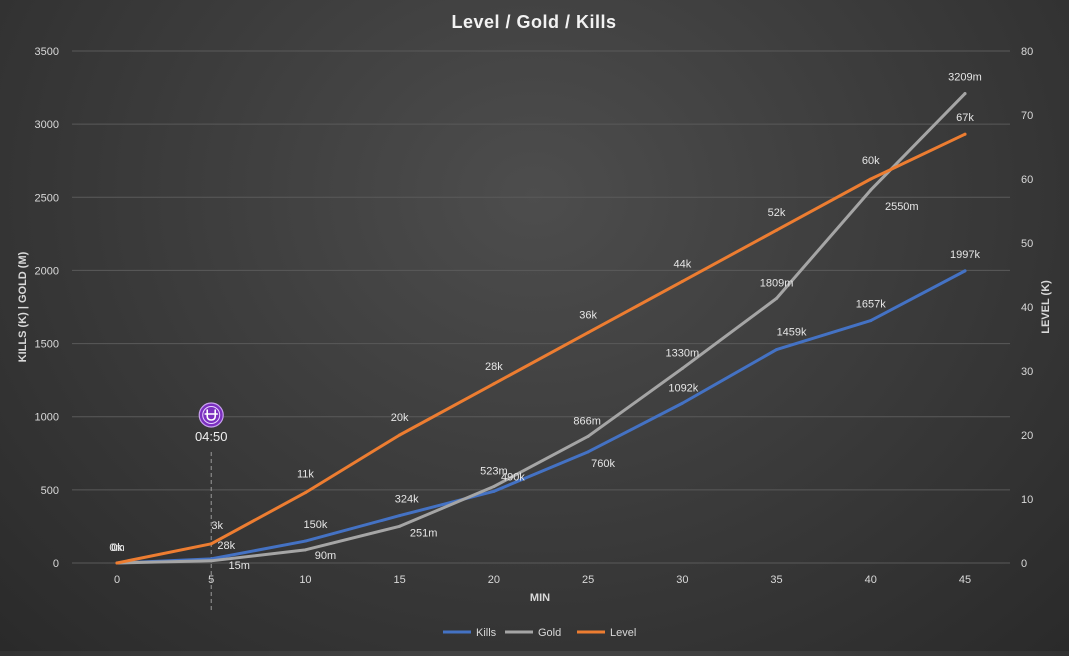 This screenshot has width=1069, height=656. What do you see at coordinates (1027, 52) in the screenshot?
I see `y-right-tick-label: 80` at bounding box center [1027, 52].